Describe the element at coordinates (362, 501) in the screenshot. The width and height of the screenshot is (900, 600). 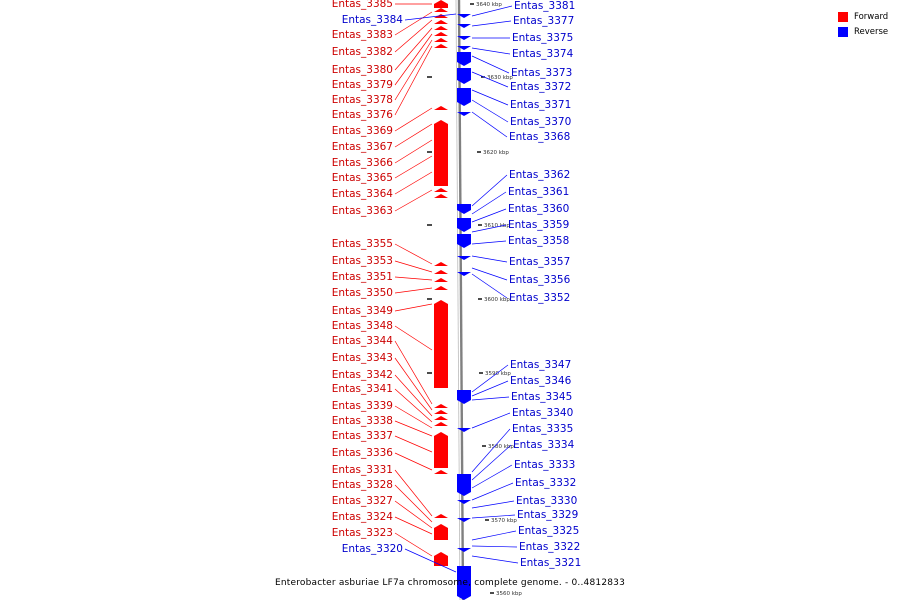
I see `gene-label: Entas_3327` at that location.